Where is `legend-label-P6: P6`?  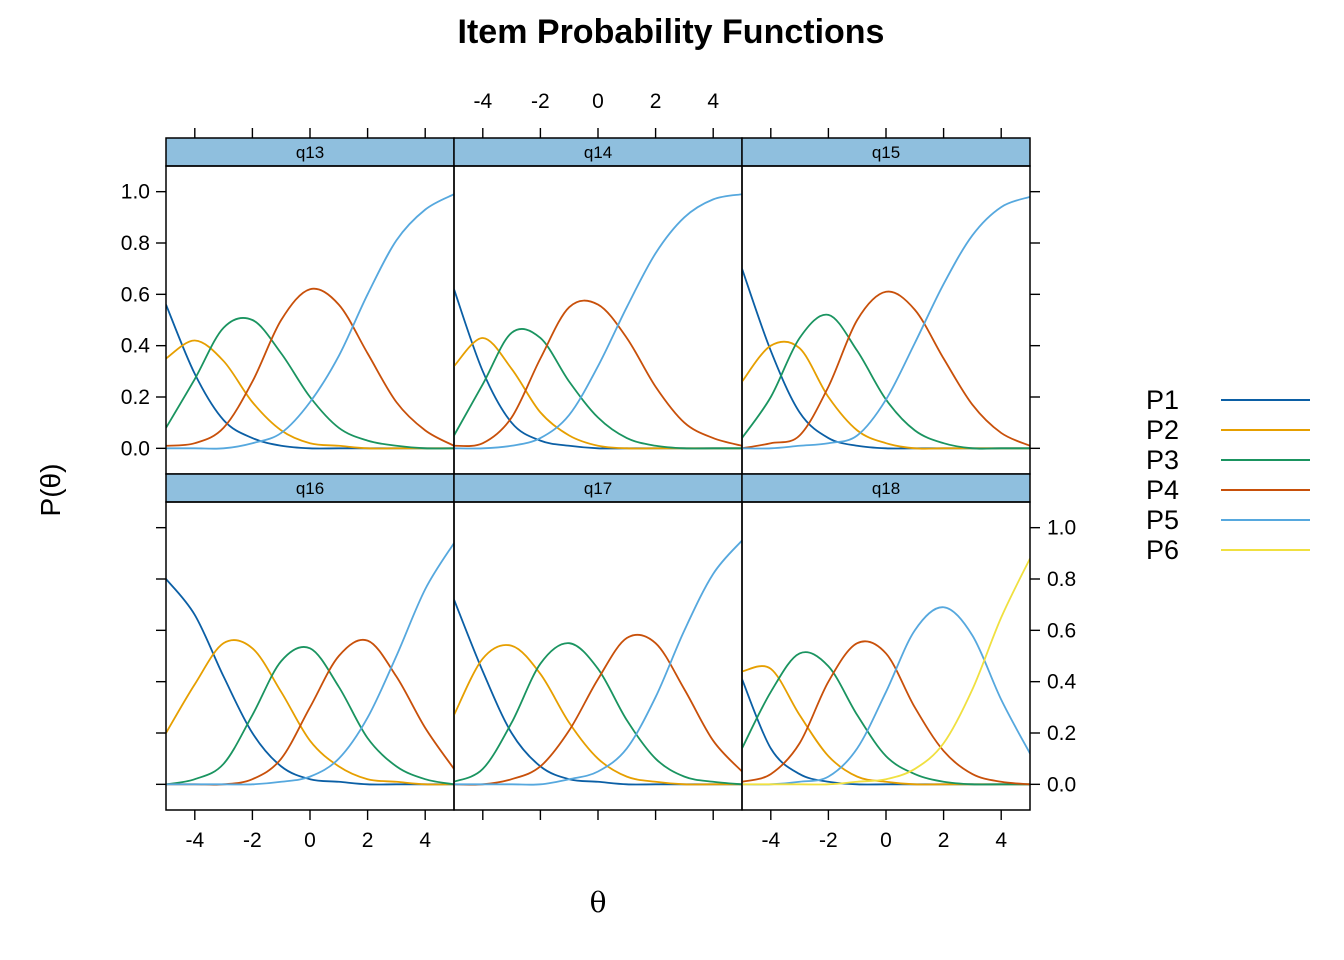
legend-label-P6: P6 is located at coordinates (1162, 550).